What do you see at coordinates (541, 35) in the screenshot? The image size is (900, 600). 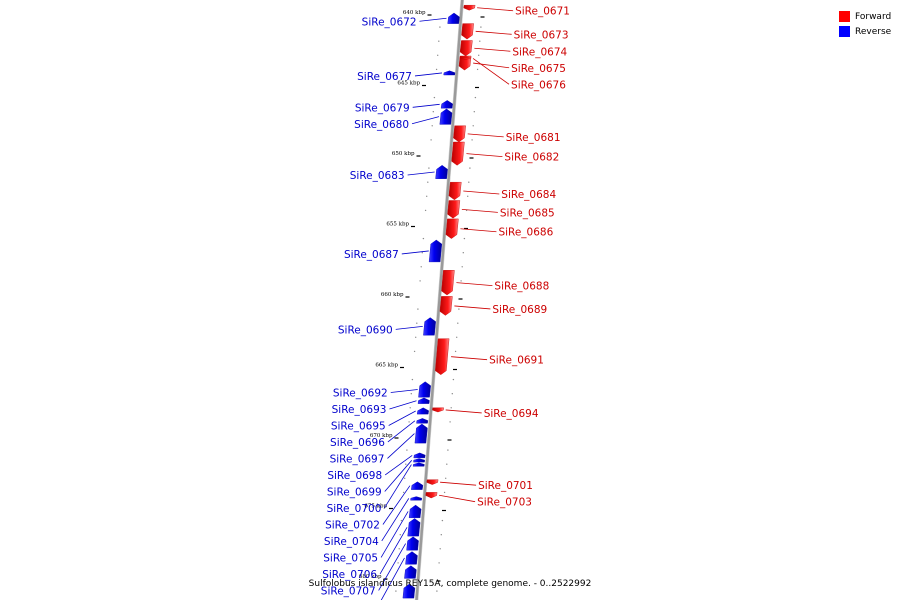 I see `gene-label-sire-0673: SiRe_0673` at bounding box center [541, 35].